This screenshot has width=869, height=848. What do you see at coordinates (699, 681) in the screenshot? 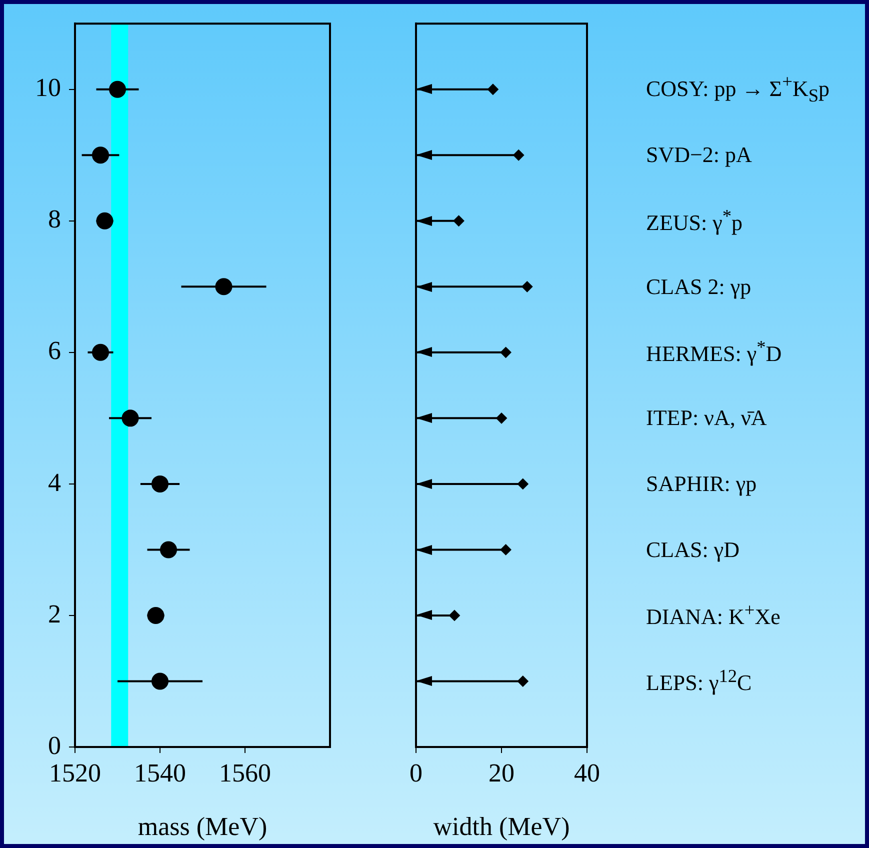
I see `text: LEPS: γ$^{12}$C` at bounding box center [699, 681].